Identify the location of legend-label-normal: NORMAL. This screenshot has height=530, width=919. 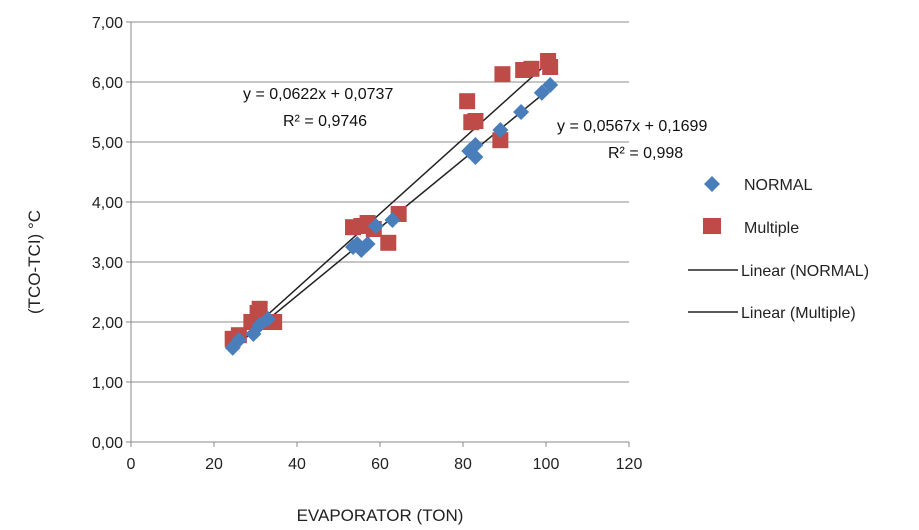
(778, 185).